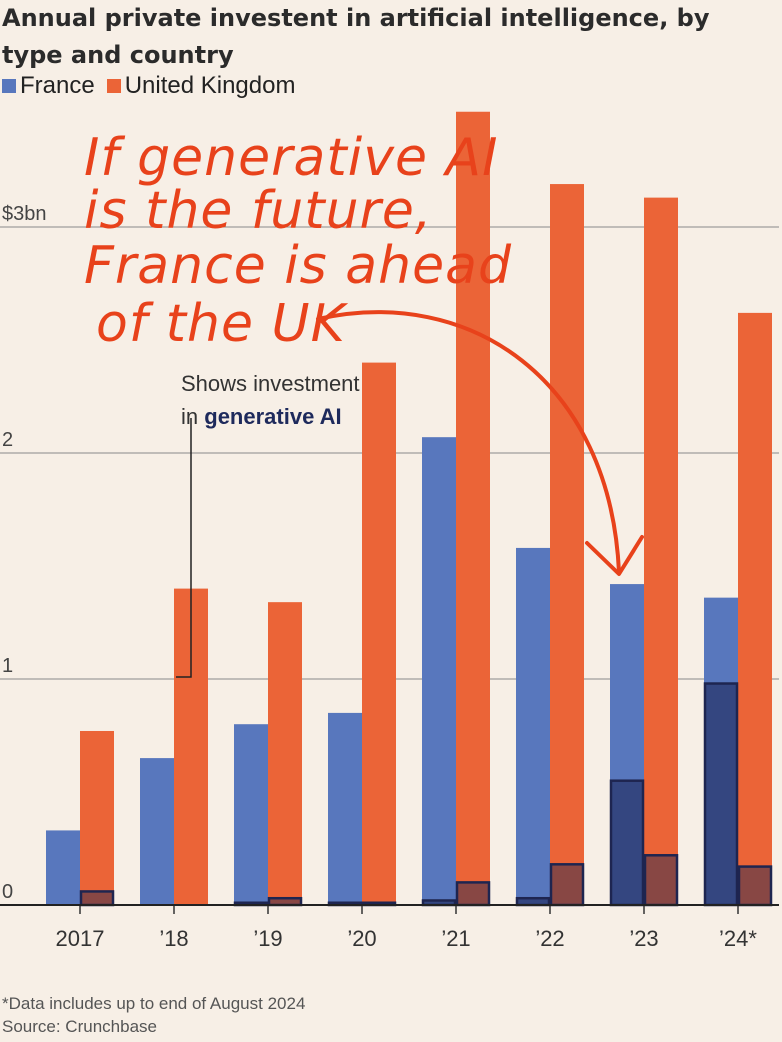 This screenshot has width=782, height=1042. I want to click on legend: France United Kingdom, so click(154, 86).